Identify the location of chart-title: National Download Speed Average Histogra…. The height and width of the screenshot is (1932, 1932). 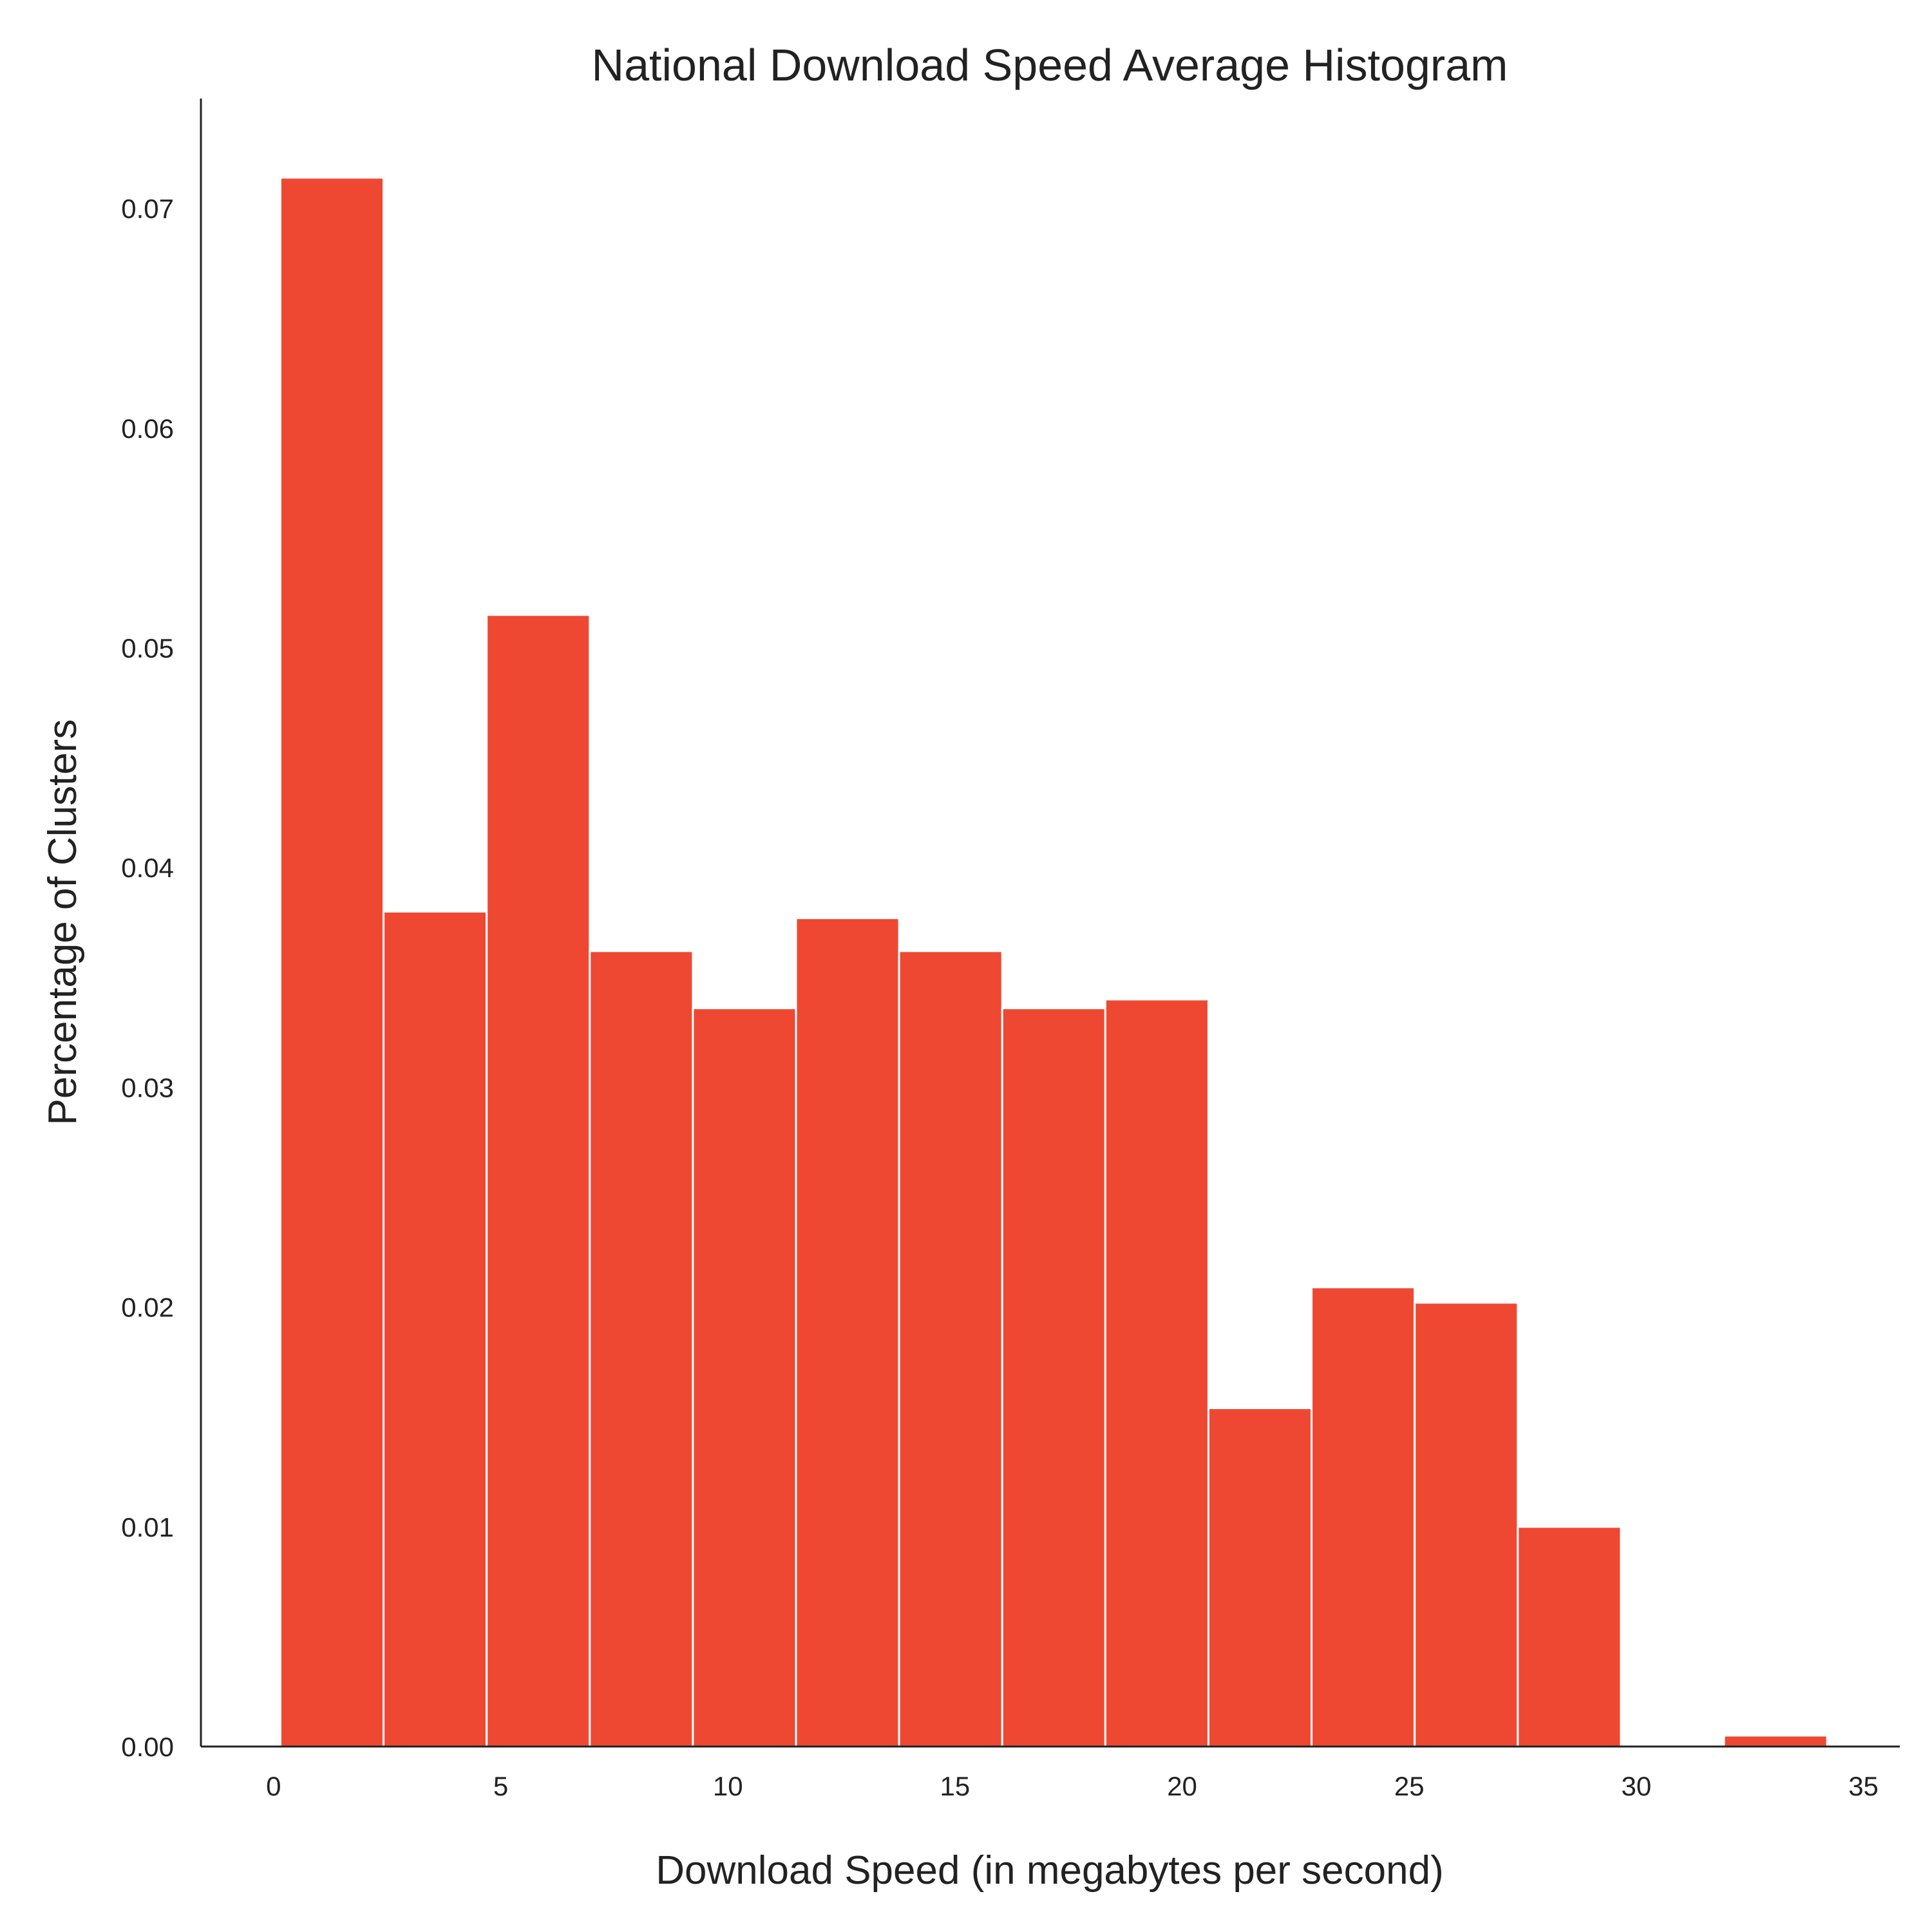
(1050, 65).